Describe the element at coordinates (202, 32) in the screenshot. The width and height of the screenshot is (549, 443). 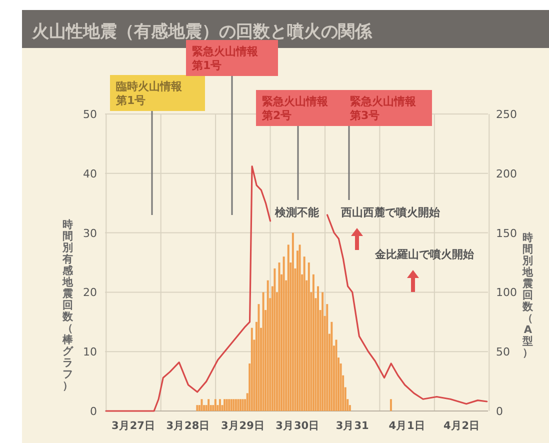
I see `chart-title: 火山性地震（有感地震）の回数と噴火の関係` at that location.